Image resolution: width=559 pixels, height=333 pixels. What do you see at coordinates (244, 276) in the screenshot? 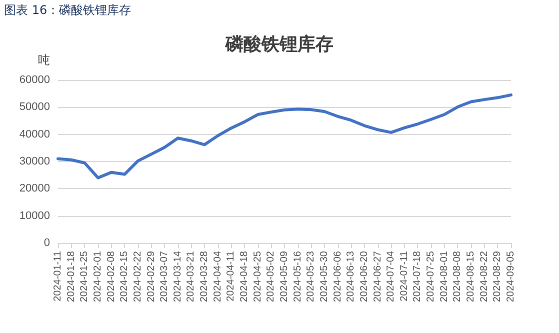
I see `x-tick-label: 2024-04-18` at bounding box center [244, 276].